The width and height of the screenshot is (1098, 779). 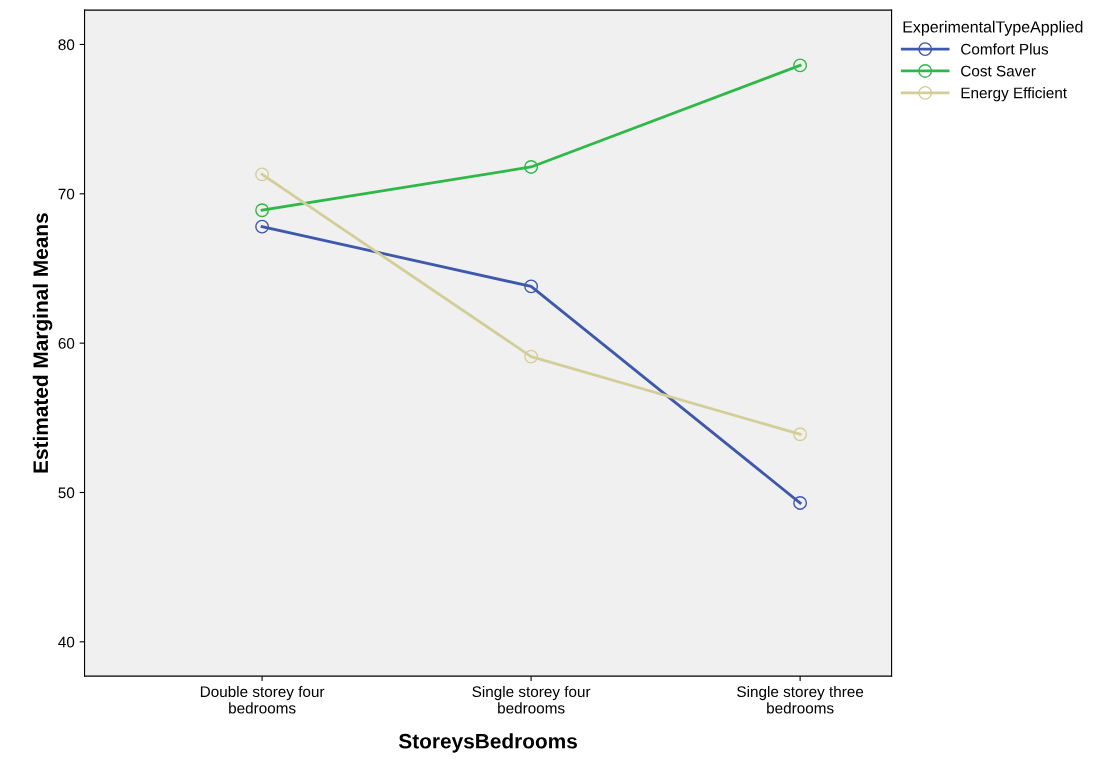 What do you see at coordinates (998, 71) in the screenshot?
I see `legend-label: Cost Saver` at bounding box center [998, 71].